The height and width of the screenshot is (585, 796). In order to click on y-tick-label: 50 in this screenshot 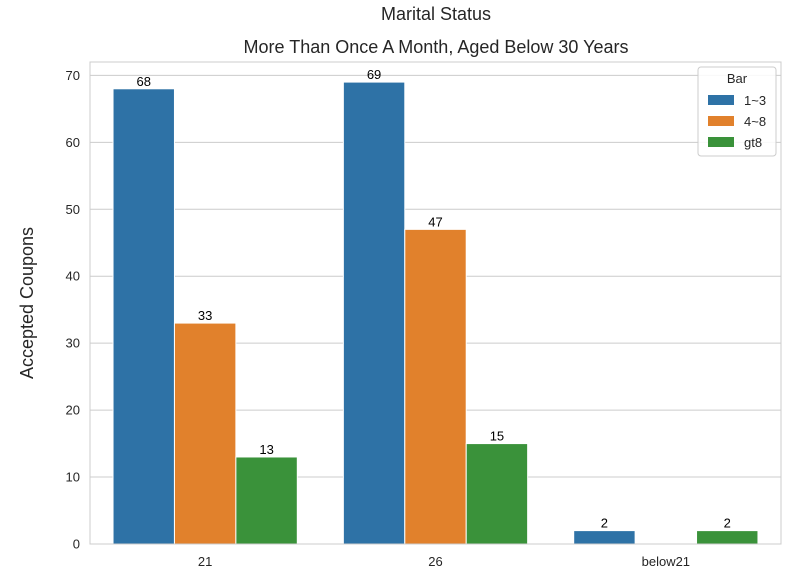, I will do `click(73, 209)`.